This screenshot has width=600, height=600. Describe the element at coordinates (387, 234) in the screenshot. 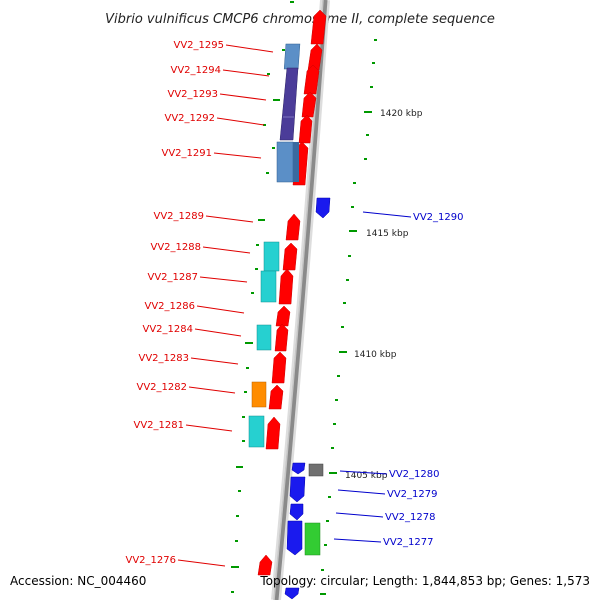

I see `kbp-label: 1415 kbp` at that location.